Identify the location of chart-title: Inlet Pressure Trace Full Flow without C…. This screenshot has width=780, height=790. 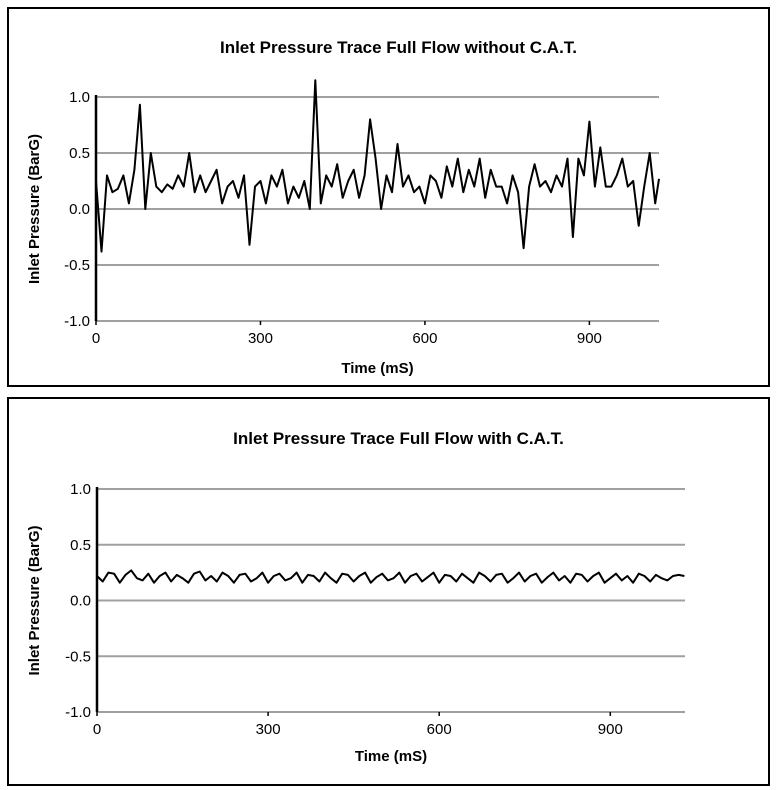
(398, 47).